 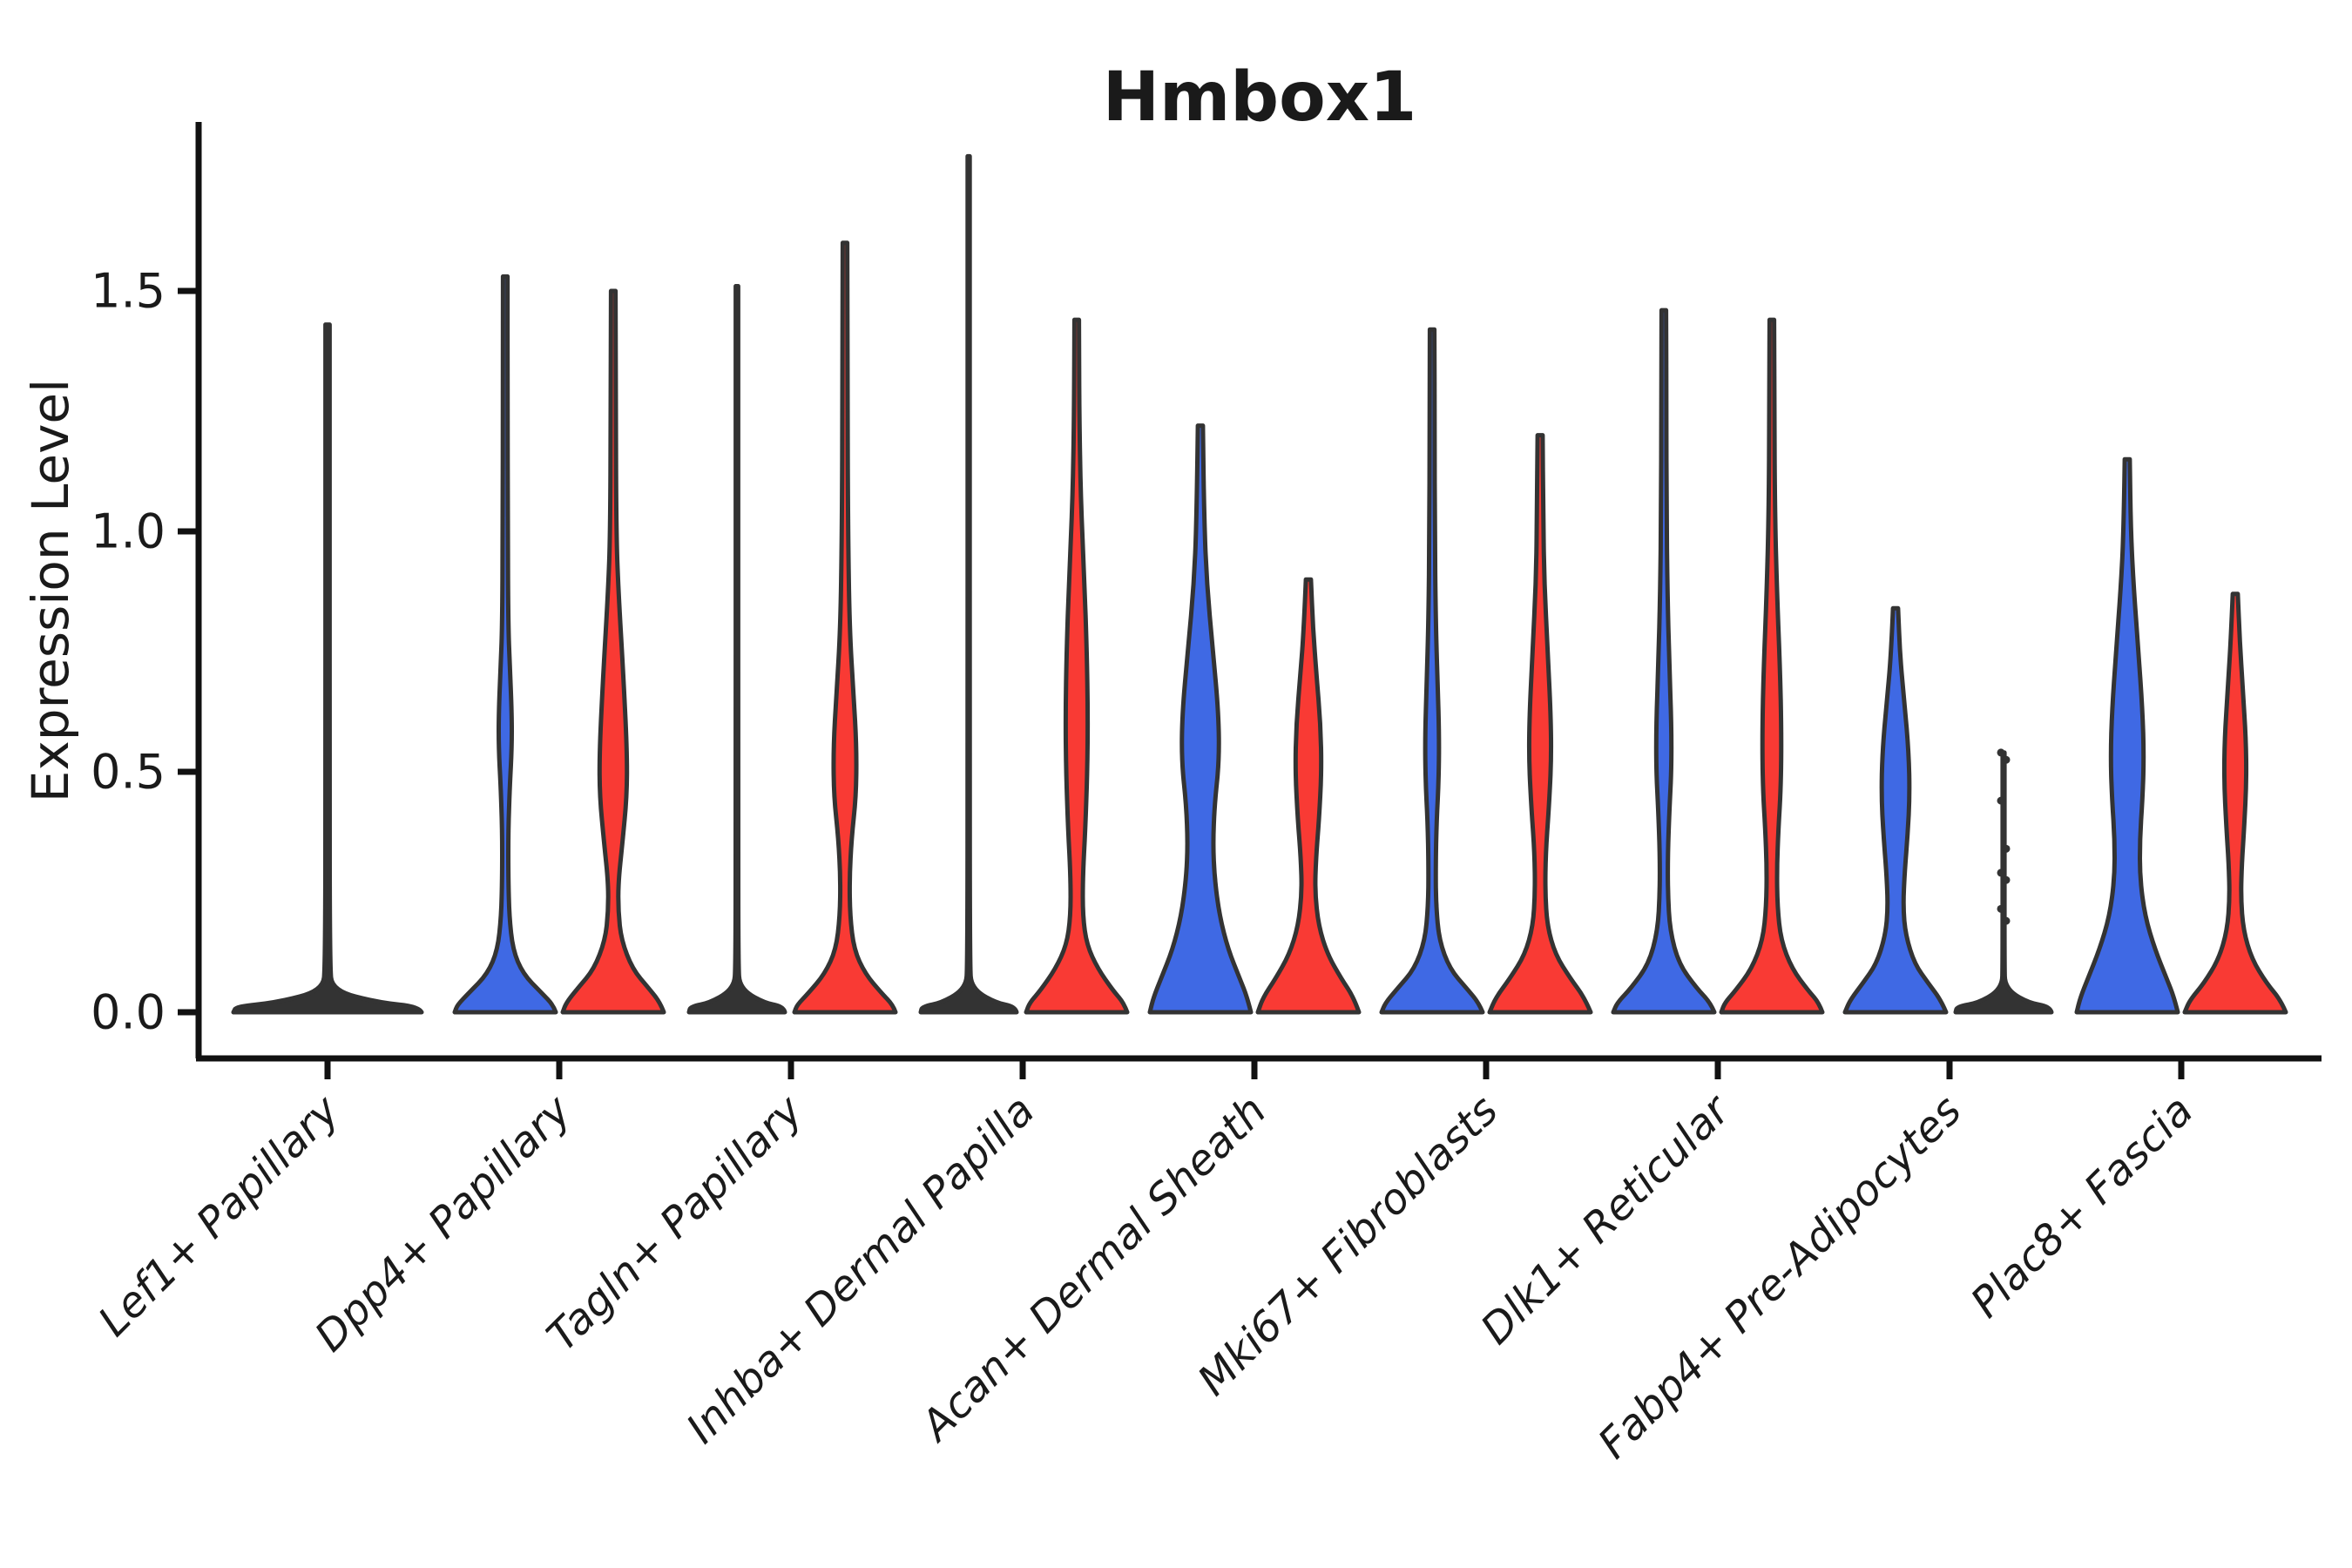 What do you see at coordinates (129, 772) in the screenshot?
I see `y-tick-label: 0.5` at bounding box center [129, 772].